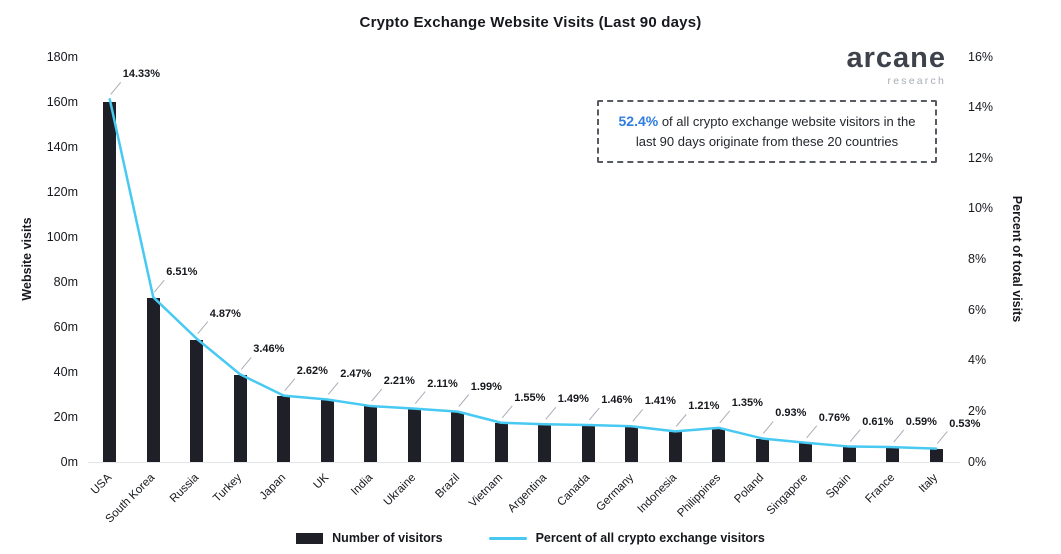 This screenshot has height=554, width=1061. I want to click on y-axis-tick-left: 80m, so click(65, 281).